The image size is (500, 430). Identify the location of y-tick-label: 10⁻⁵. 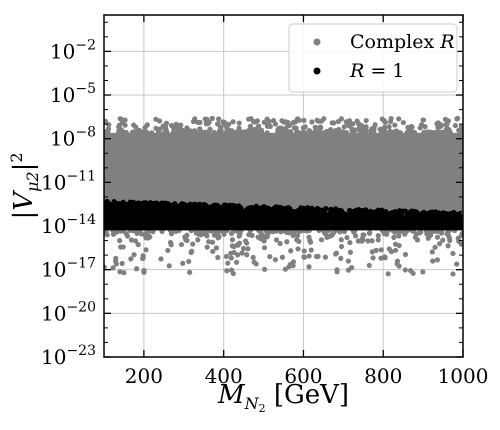
(73, 94).